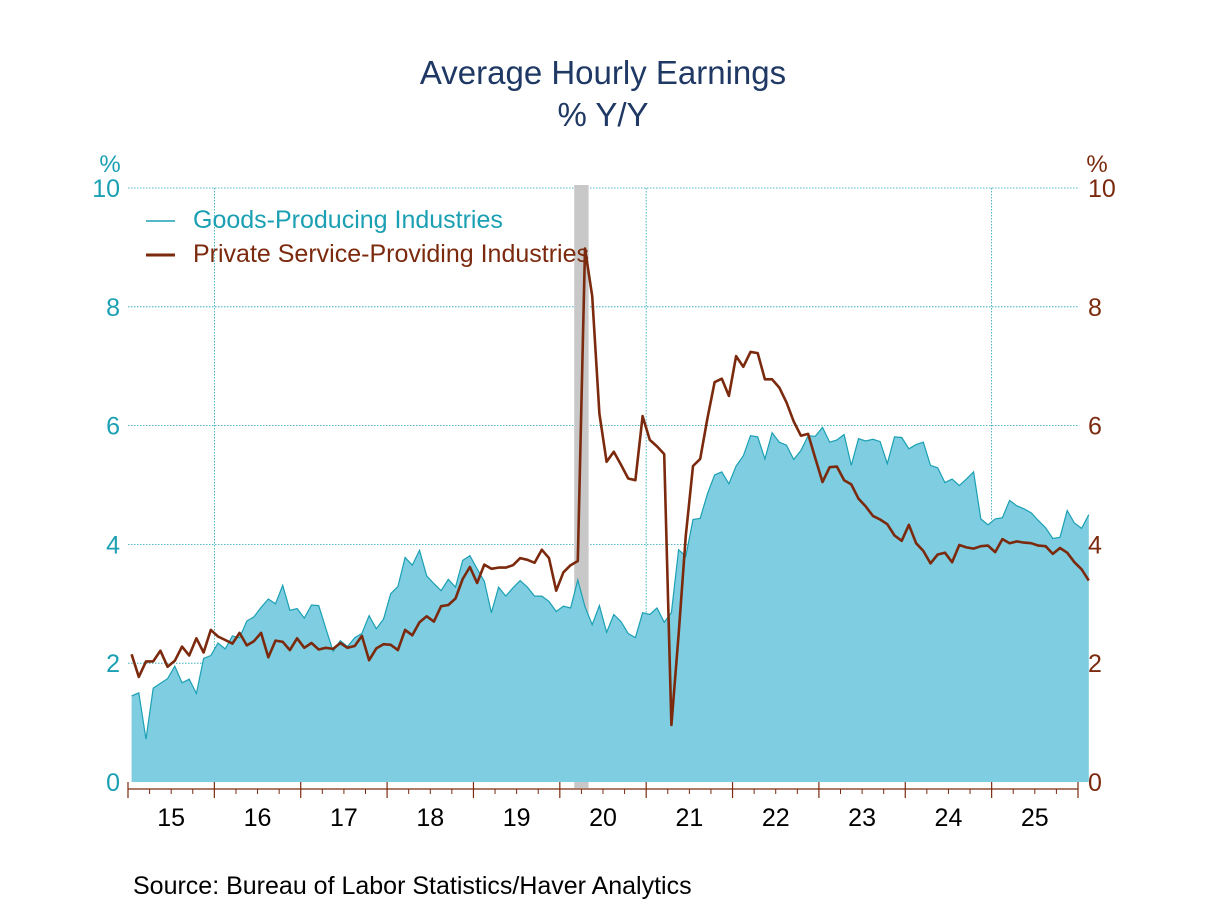 Image resolution: width=1208 pixels, height=911 pixels. Describe the element at coordinates (430, 818) in the screenshot. I see `x-tick-label: 18` at that location.